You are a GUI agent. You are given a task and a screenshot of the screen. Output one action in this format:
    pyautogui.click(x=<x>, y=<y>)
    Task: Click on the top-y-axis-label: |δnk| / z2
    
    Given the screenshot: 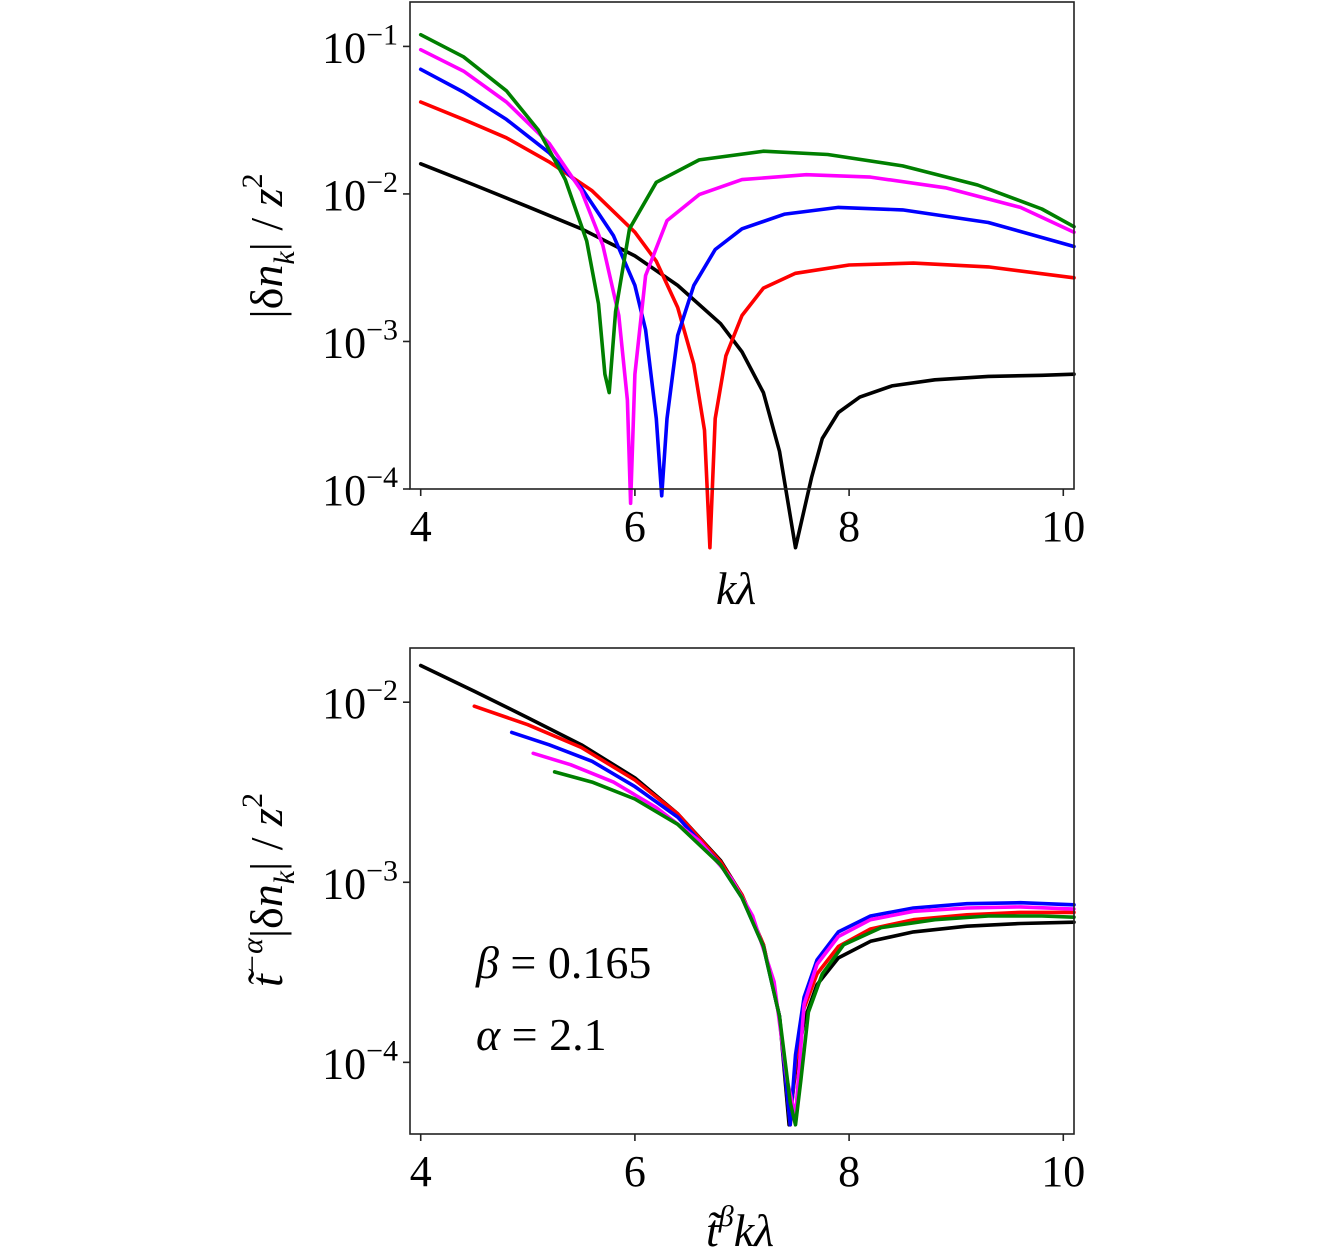 What is the action you would take?
    pyautogui.click(x=268, y=245)
    